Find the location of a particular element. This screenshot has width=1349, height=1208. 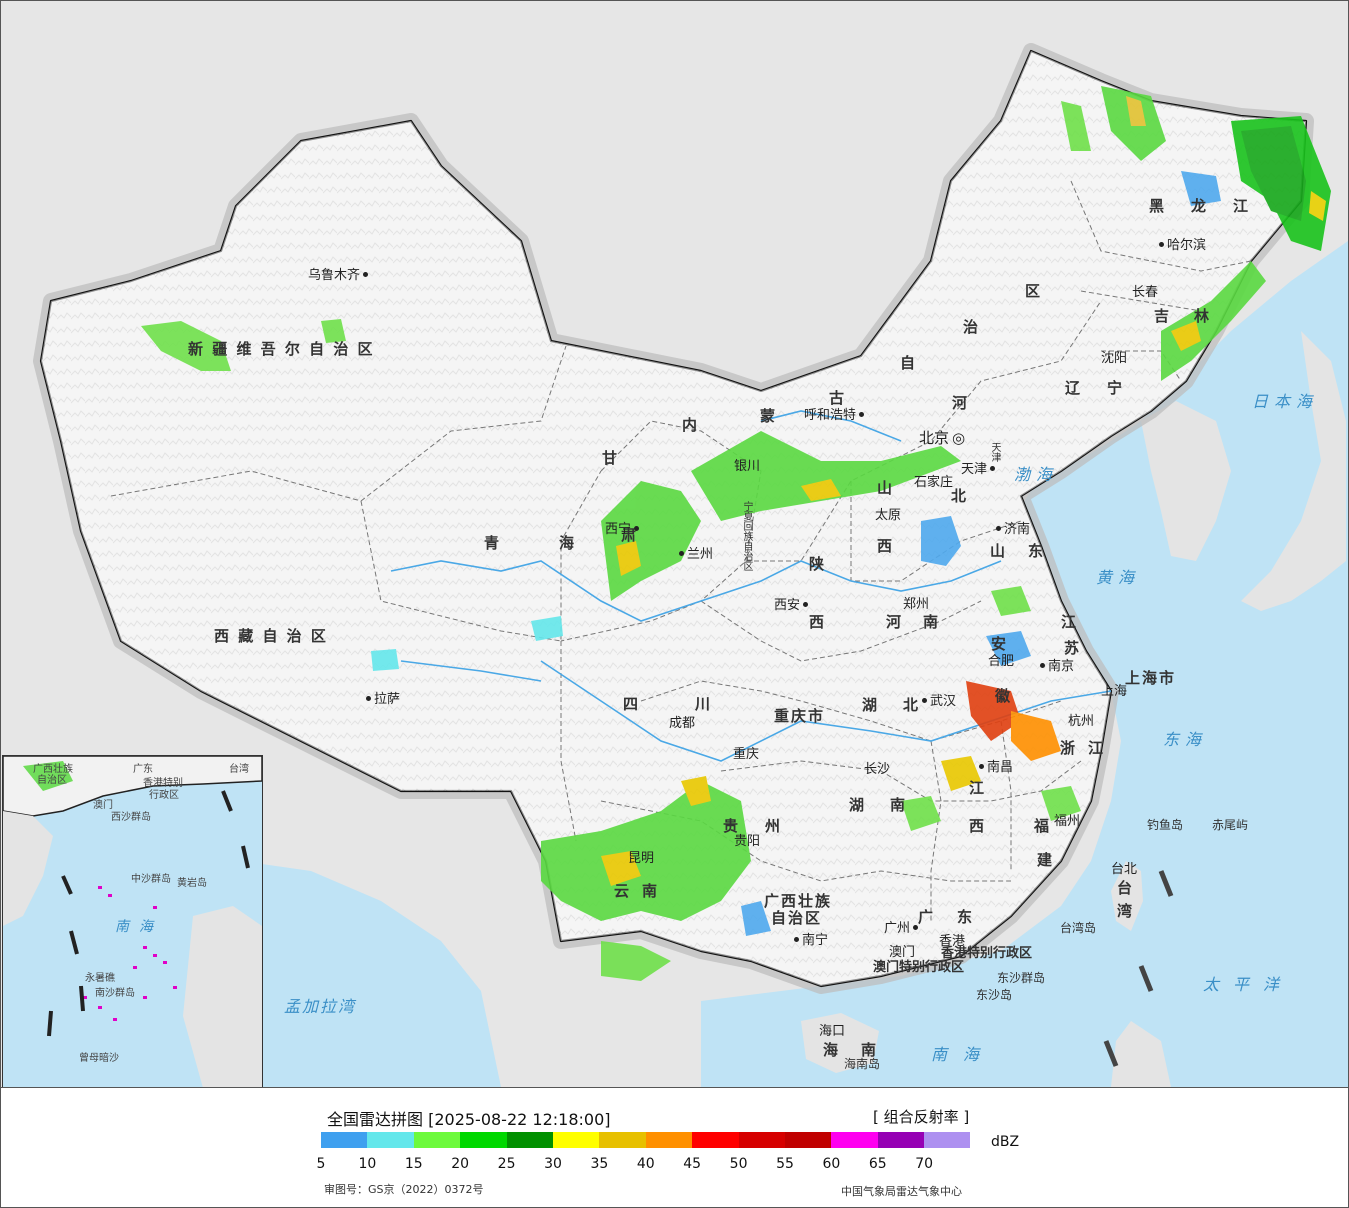

sea-pacific: 太平洋 is located at coordinates (1248, 984).